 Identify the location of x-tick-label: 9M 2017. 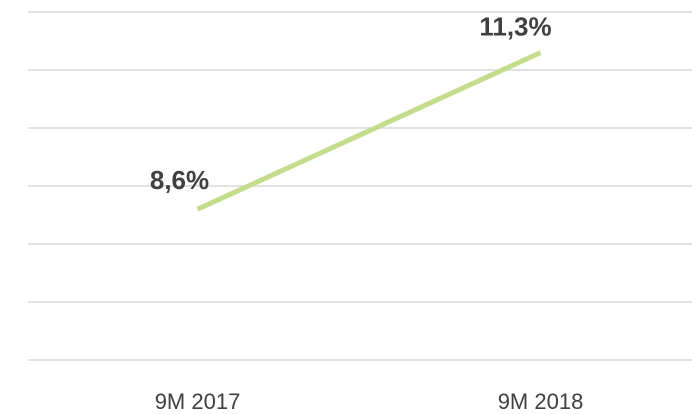
(198, 401).